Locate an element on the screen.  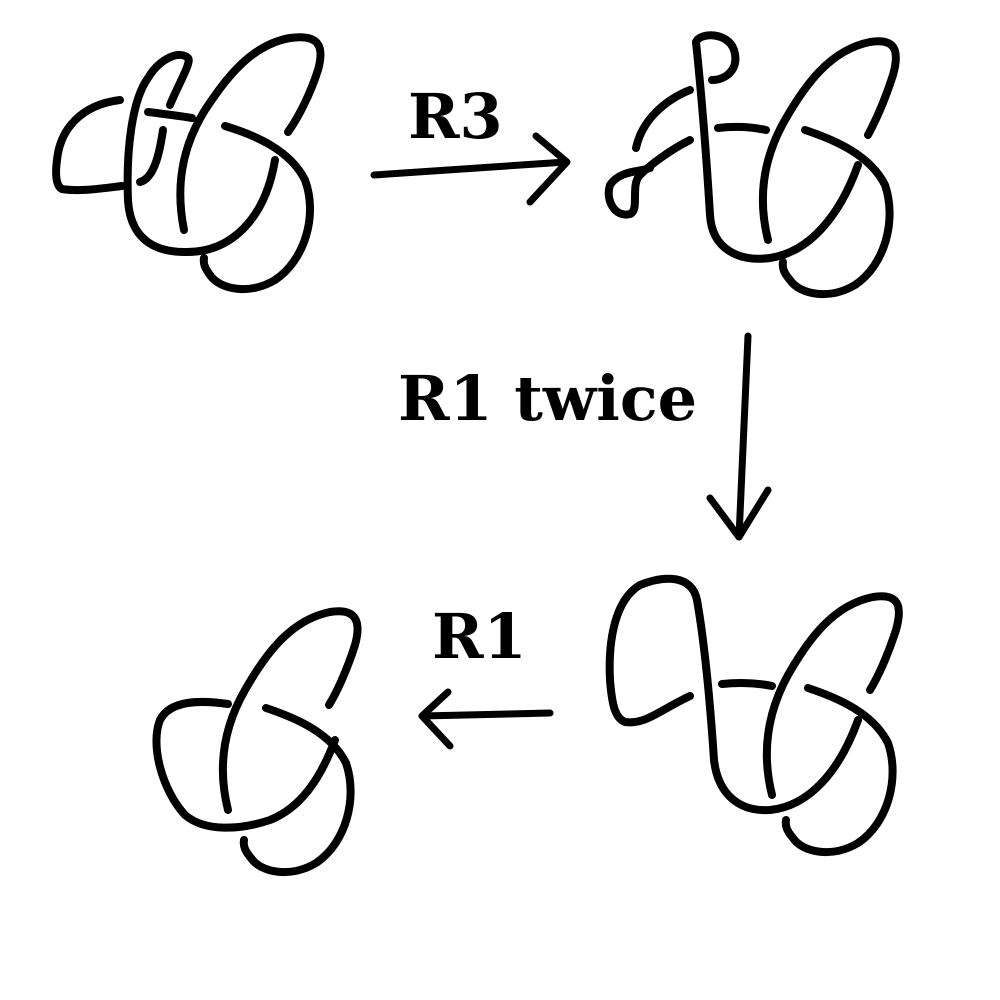
knot2-crossing-bar is located at coordinates (742, 128).